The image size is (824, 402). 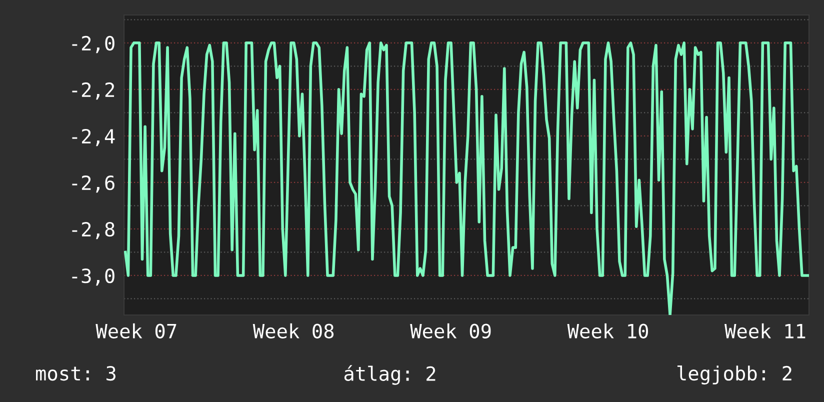 What do you see at coordinates (450, 330) in the screenshot?
I see `x-tick-label: Week 09` at bounding box center [450, 330].